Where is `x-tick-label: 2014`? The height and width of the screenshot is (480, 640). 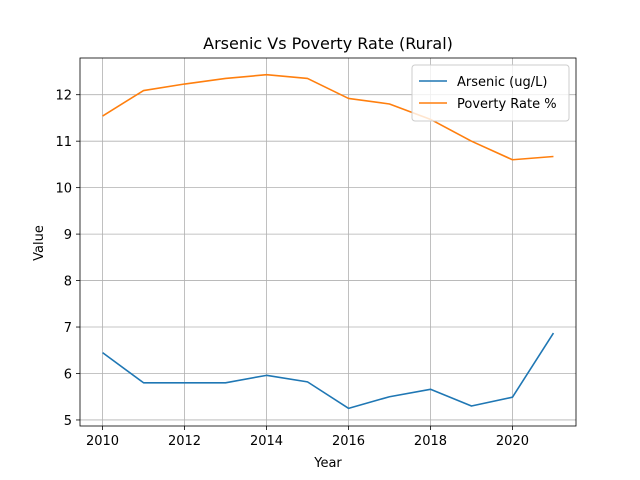 x-tick-label: 2014 is located at coordinates (266, 441).